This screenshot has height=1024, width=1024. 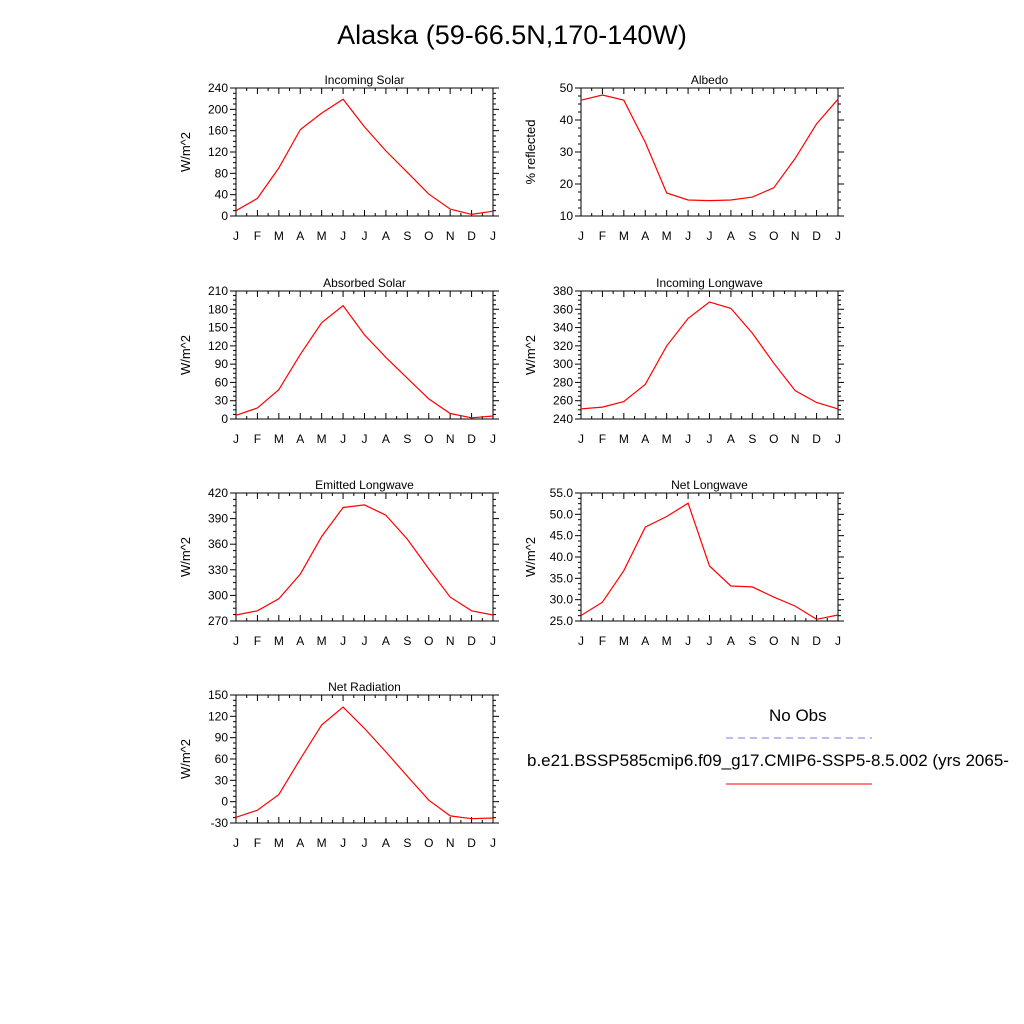 I want to click on y-tick-label: 90, so click(x=222, y=364).